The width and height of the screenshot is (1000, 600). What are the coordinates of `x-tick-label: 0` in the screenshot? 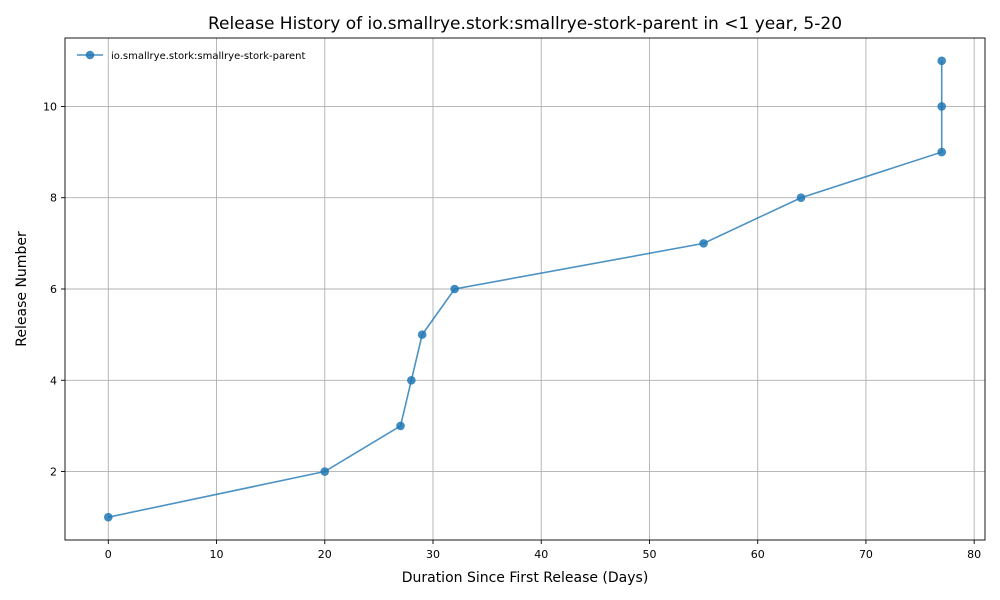 It's located at (108, 554).